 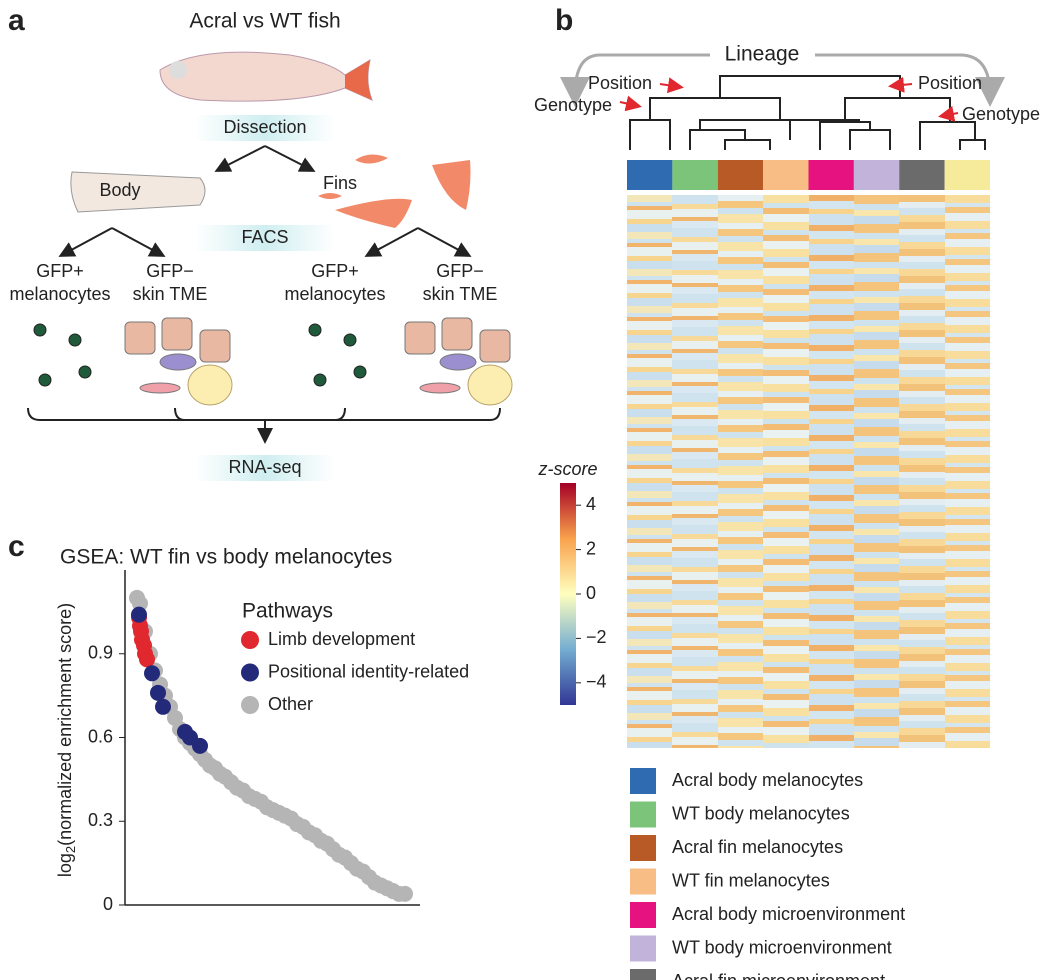 I want to click on legend-label: WT body microenvironment, so click(x=782, y=947).